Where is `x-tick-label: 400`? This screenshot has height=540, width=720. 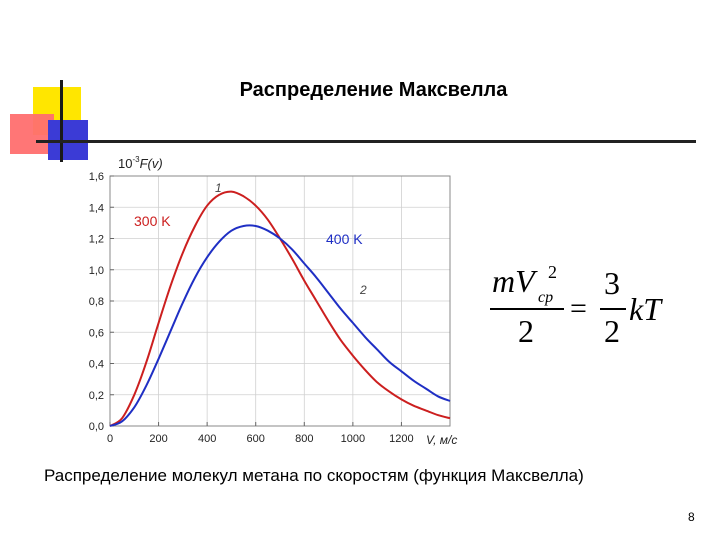 x-tick-label: 400 is located at coordinates (207, 439).